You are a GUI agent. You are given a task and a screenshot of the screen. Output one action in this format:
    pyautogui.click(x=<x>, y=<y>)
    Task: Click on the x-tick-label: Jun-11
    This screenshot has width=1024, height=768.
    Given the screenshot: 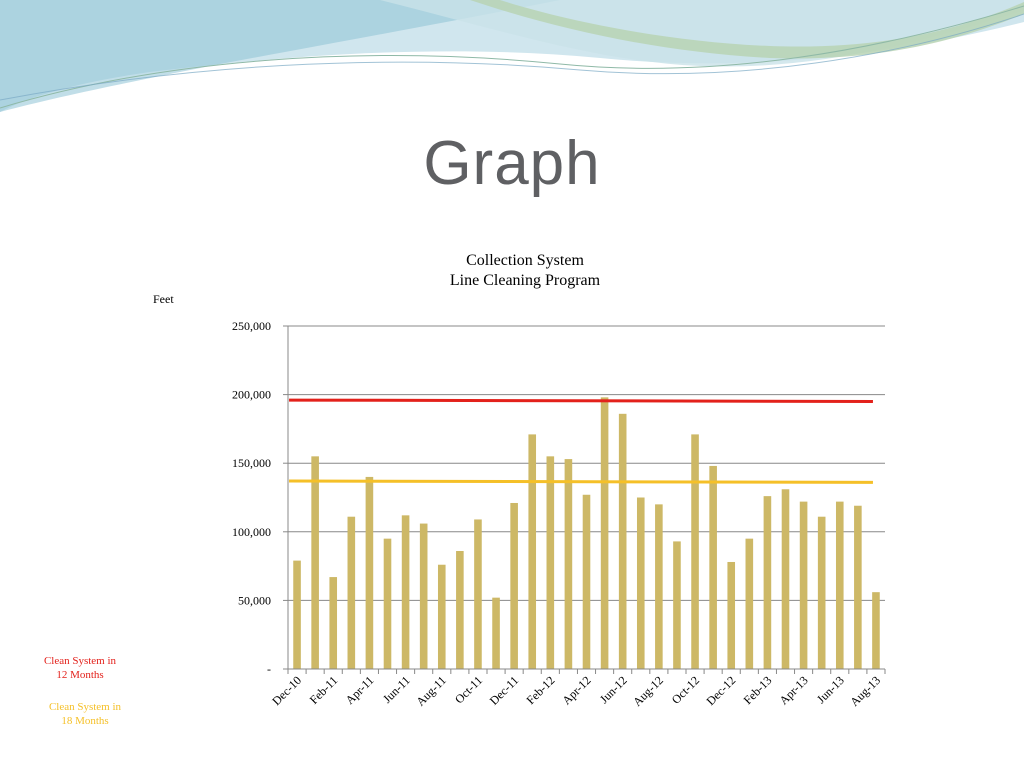 What is the action you would take?
    pyautogui.click(x=396, y=689)
    